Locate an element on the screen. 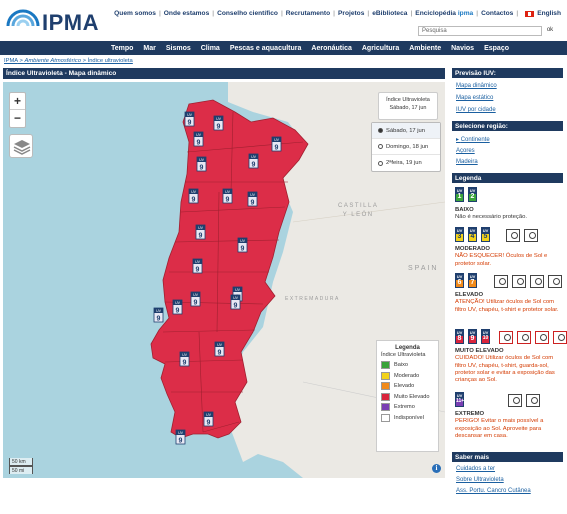  language-english: English is located at coordinates (549, 13).